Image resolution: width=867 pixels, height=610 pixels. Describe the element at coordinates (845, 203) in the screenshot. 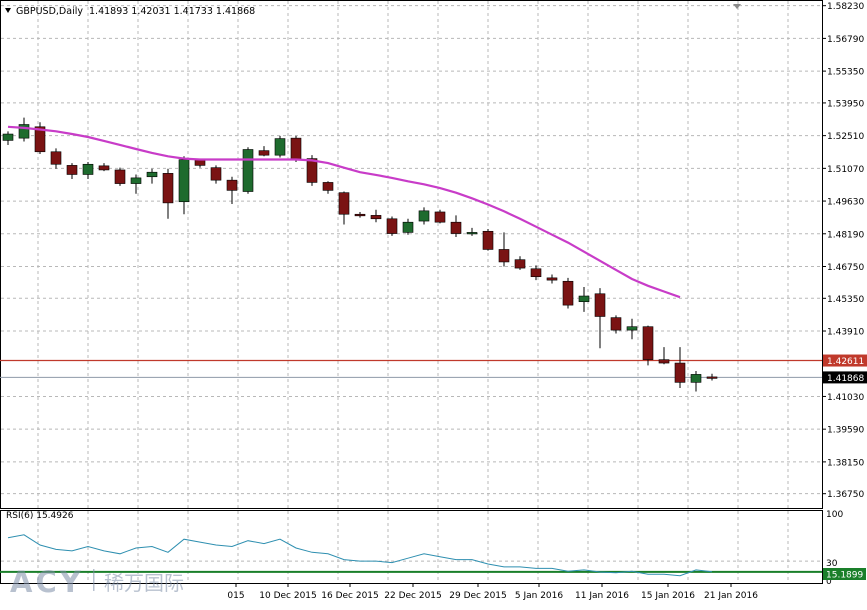

I see `price-tick-label: 1.49630` at that location.